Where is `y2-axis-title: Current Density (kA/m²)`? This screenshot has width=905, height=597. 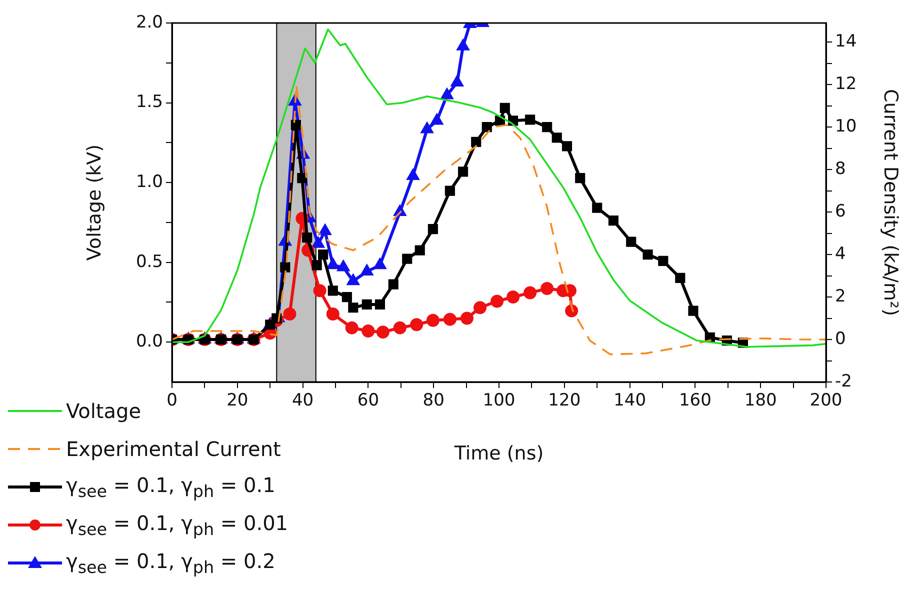
y2-axis-title: Current Density (kA/m²) is located at coordinates (891, 202).